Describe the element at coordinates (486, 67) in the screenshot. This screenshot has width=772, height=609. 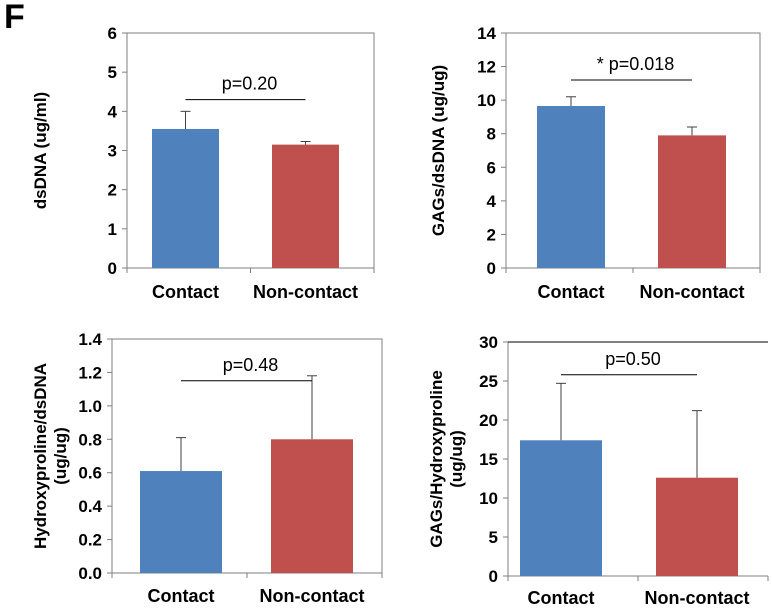
I see `chart-2-y-tick-label: 12` at that location.